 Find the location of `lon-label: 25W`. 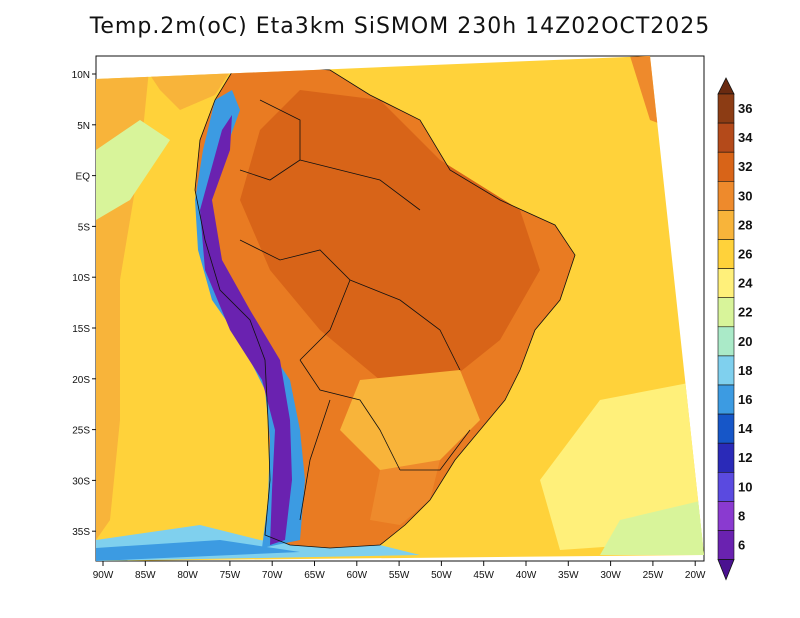

lon-label: 25W is located at coordinates (653, 575).